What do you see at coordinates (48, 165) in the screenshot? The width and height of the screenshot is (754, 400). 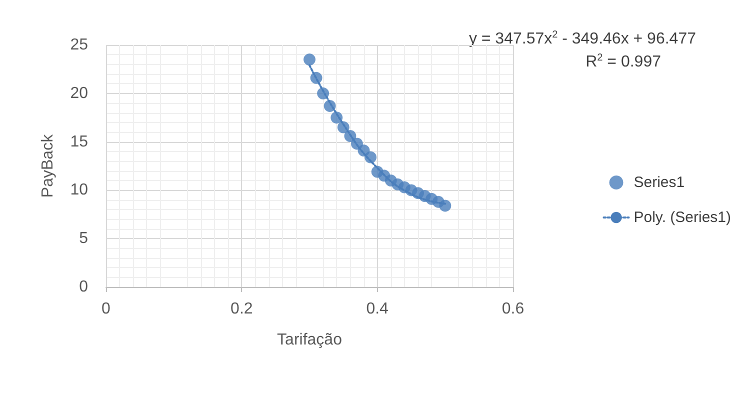 I see `y-axis-title: PayBack` at bounding box center [48, 165].